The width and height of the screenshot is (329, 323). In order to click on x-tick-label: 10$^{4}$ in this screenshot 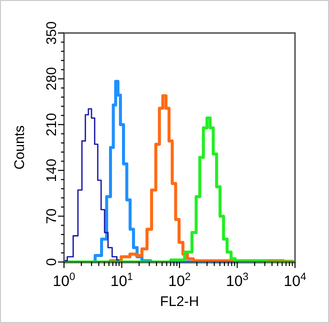, I will do `click(295, 280)`.